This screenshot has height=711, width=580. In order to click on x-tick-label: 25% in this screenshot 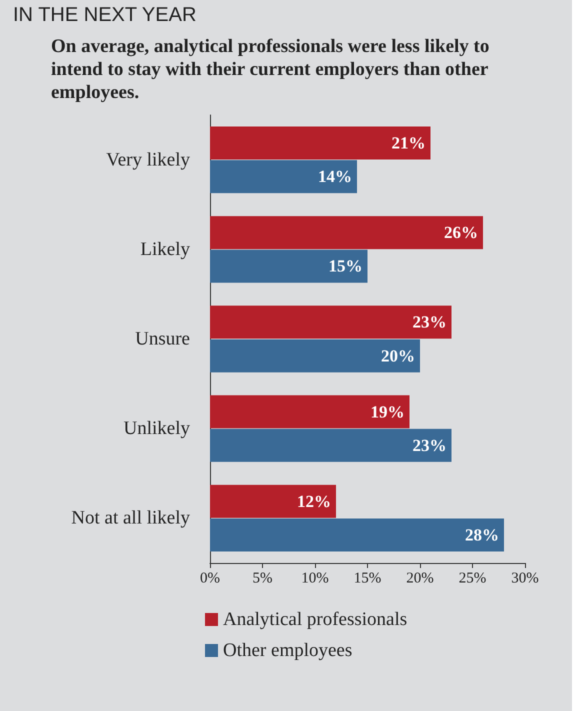, I will do `click(472, 578)`.